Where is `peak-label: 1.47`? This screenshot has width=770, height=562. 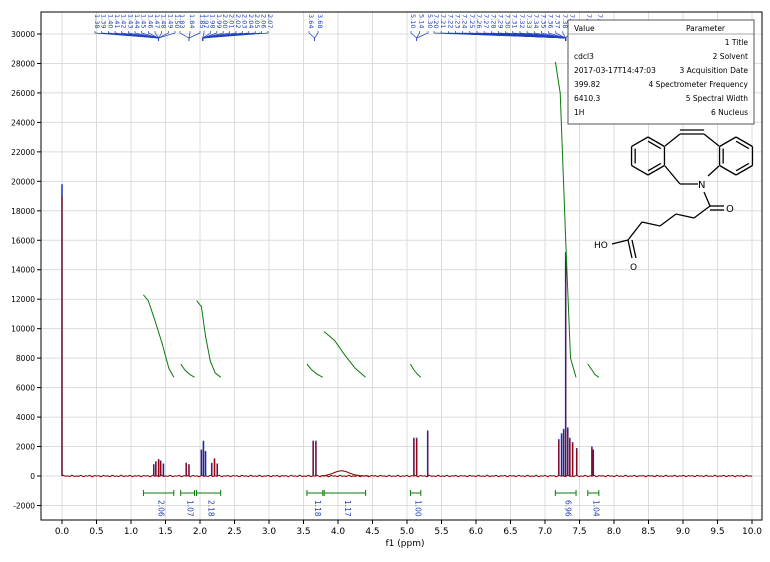 peak-label: 1.47 is located at coordinates (157, 21).